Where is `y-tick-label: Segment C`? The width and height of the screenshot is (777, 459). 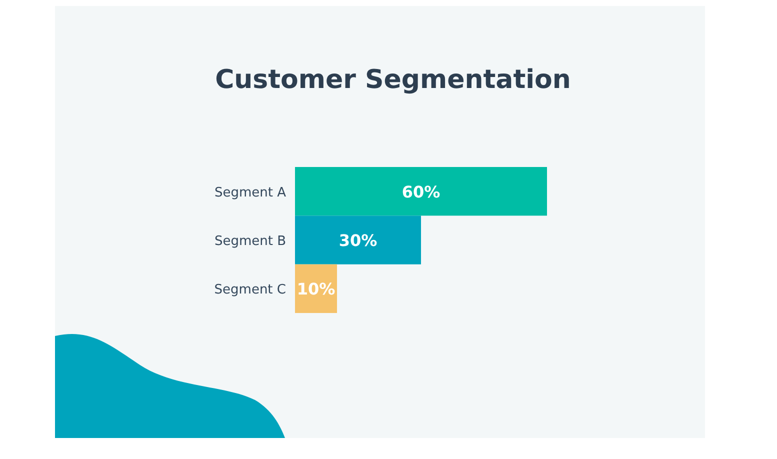 y-tick-label: Segment C is located at coordinates (250, 290).